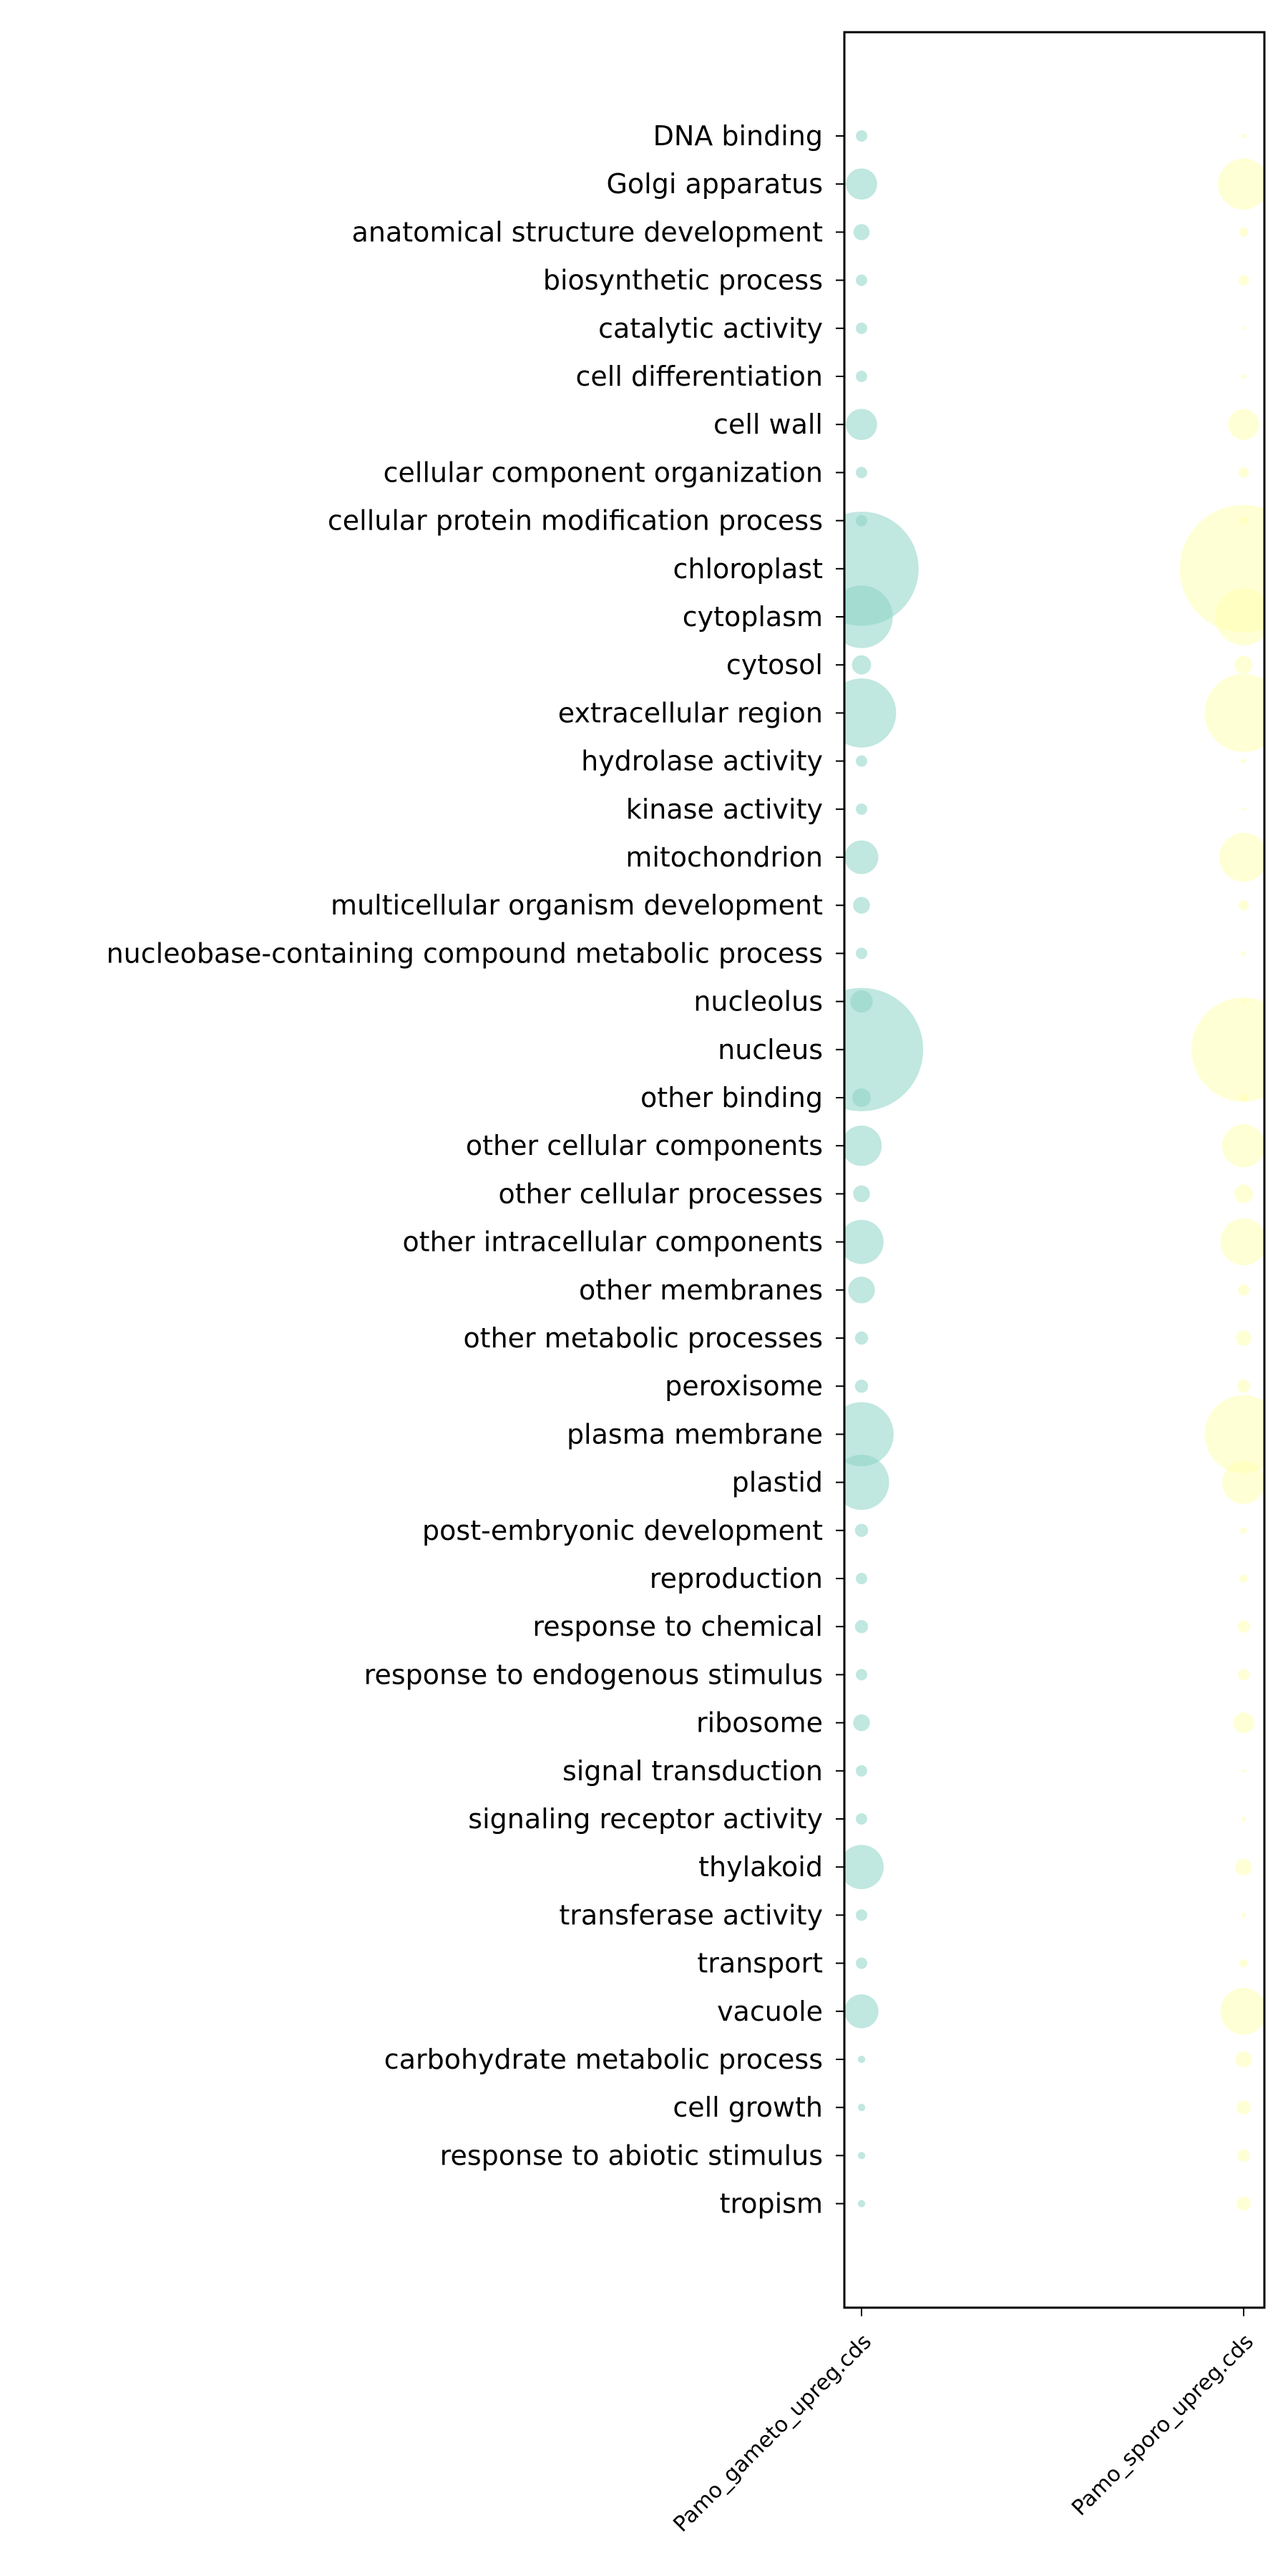 This screenshot has height=2576, width=1288. What do you see at coordinates (577, 905) in the screenshot?
I see `y-tick-label-multicellular-organism-development: multicellular organism development` at bounding box center [577, 905].